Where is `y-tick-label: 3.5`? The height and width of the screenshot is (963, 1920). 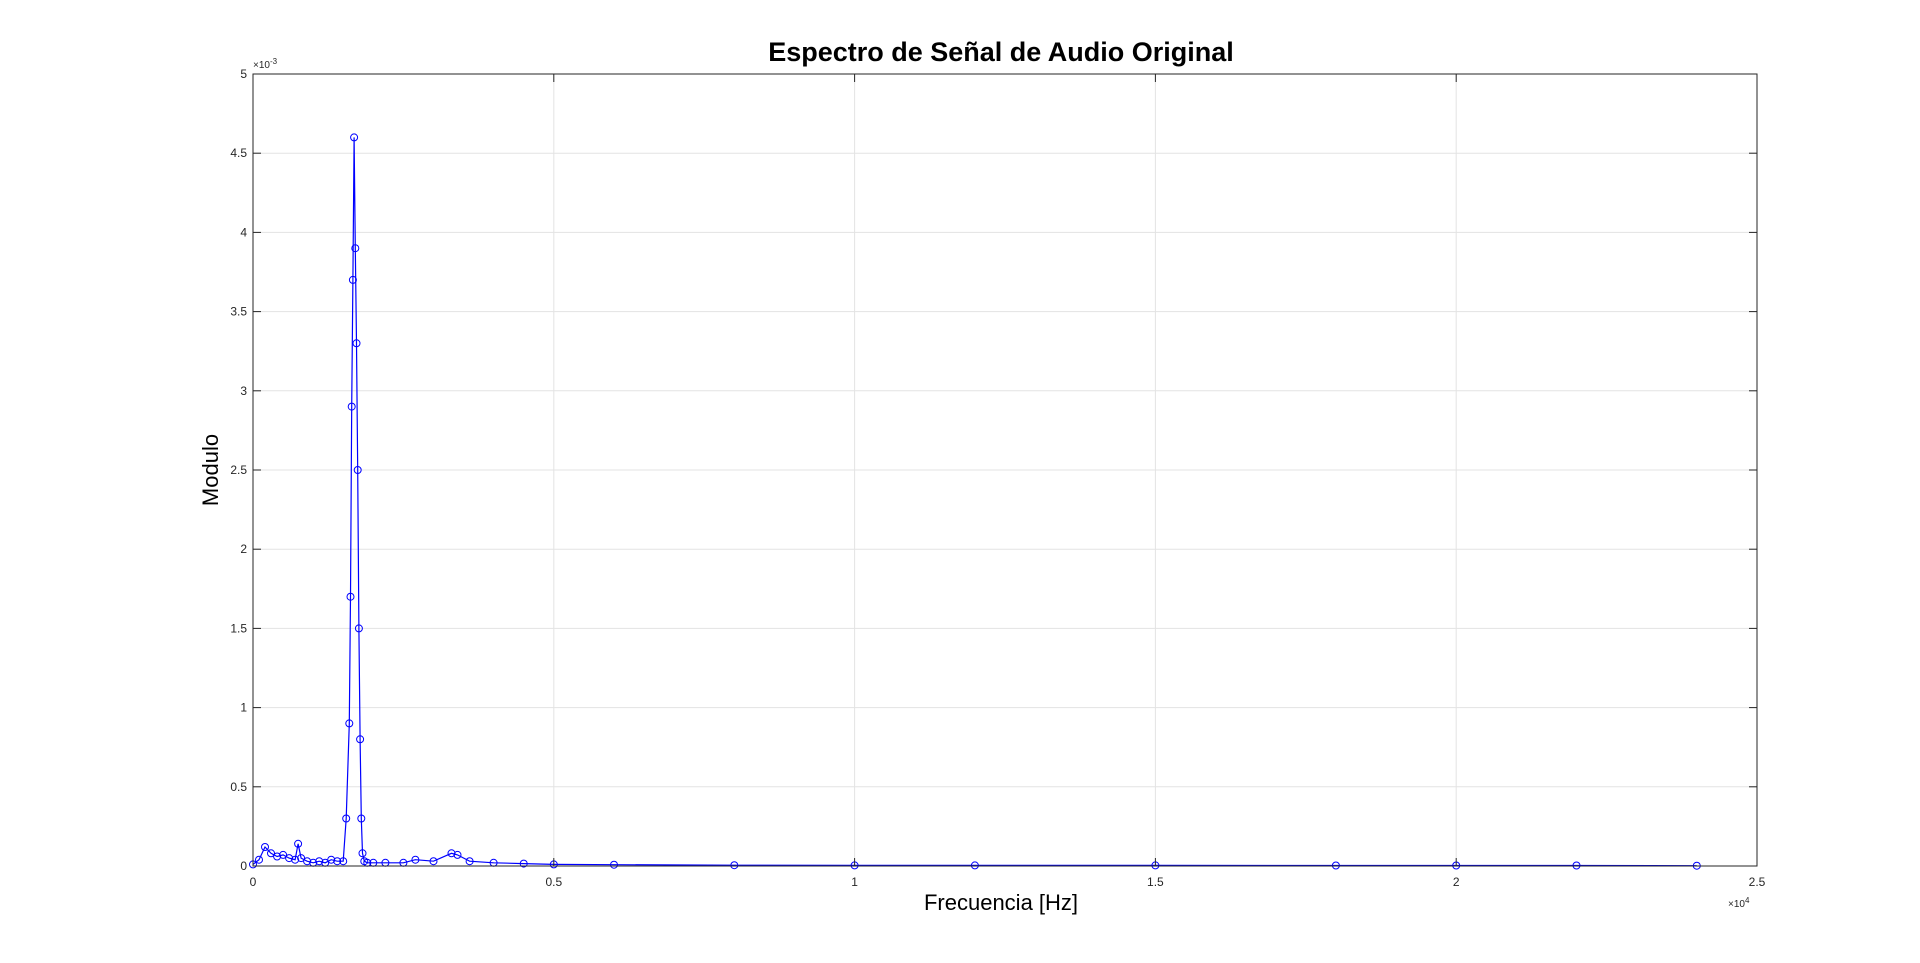 y-tick-label: 3.5 is located at coordinates (238, 312).